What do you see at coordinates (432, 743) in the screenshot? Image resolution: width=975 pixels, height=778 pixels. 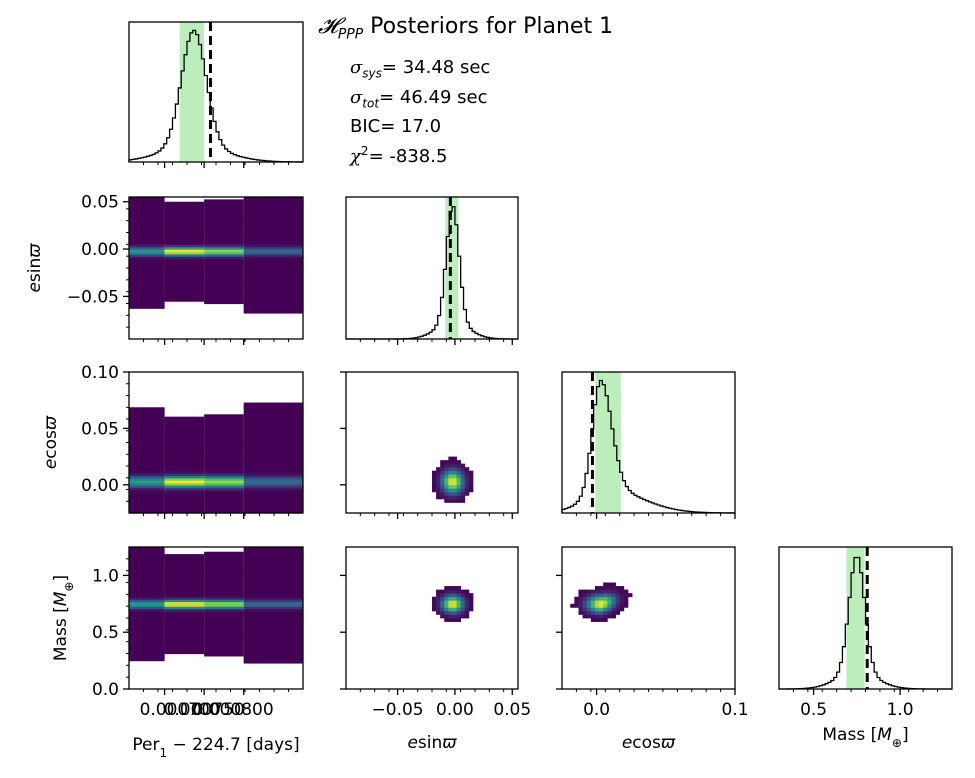 I see `x-axis-label-esin: esinϖ` at bounding box center [432, 743].